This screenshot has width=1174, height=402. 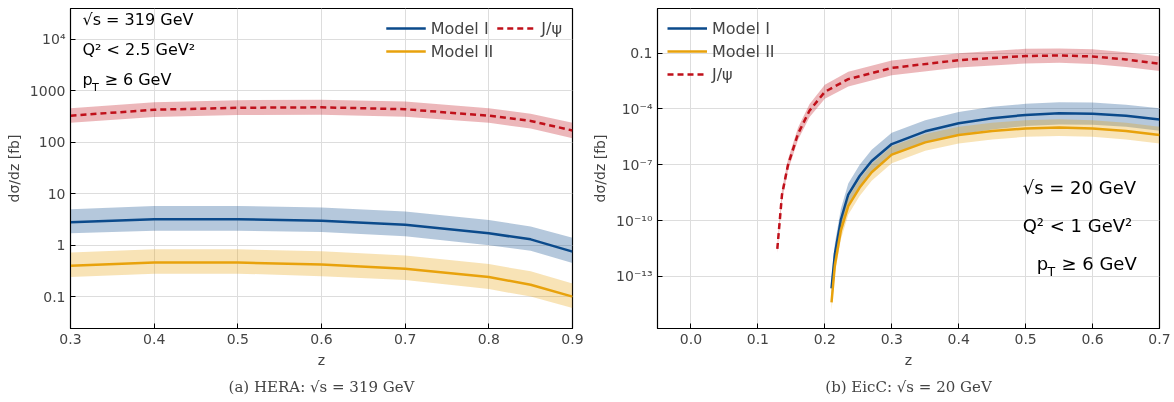 I want to click on y-tick-label: 10⁻¹⁰, so click(x=634, y=220).